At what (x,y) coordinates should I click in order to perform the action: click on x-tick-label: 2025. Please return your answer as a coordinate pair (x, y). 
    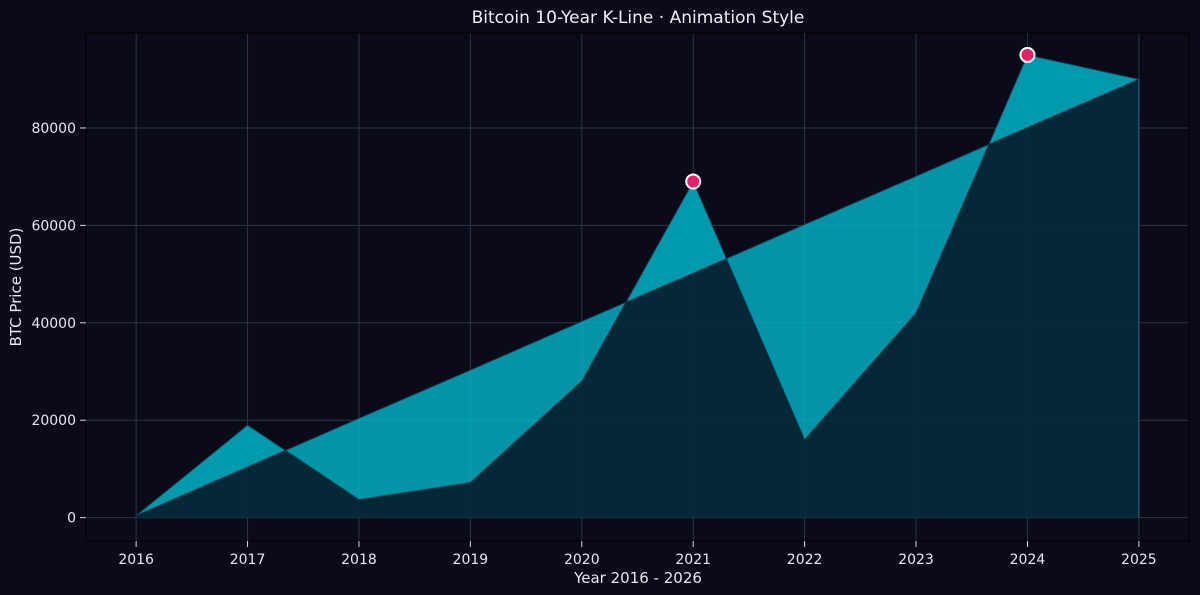
    Looking at the image, I should click on (1139, 560).